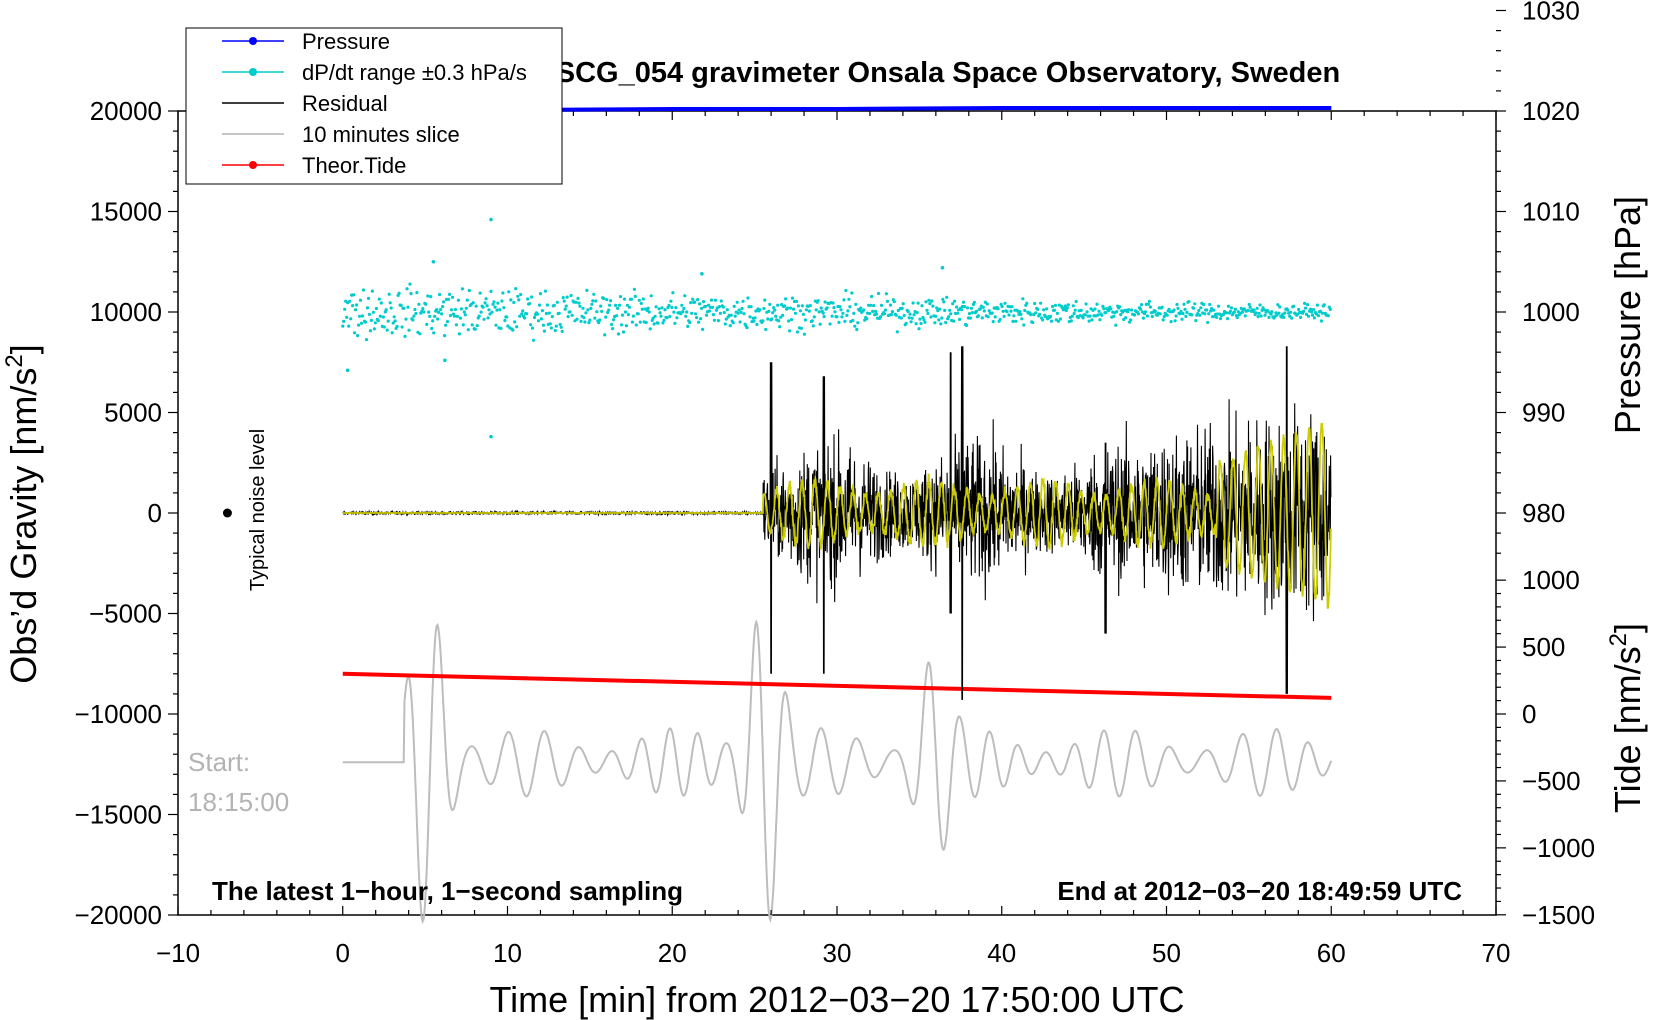 The height and width of the screenshot is (1020, 1676). What do you see at coordinates (1627, 729) in the screenshot?
I see `y-axis-tide-label-main: Tide [nm/s` at bounding box center [1627, 729].